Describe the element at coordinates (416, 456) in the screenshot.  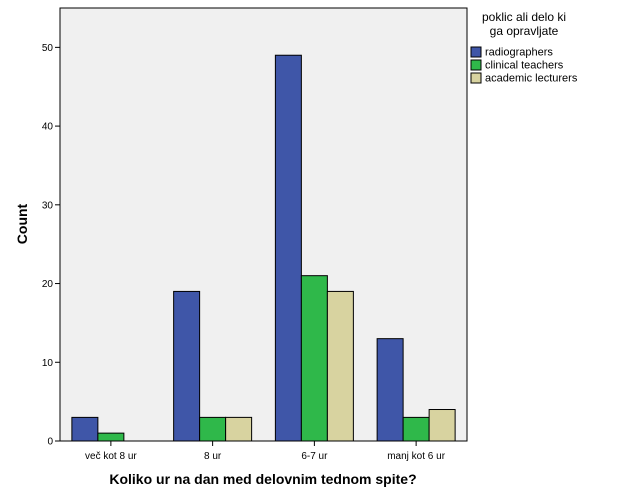
I see `x-tick-label: manj kot 6 ur` at that location.